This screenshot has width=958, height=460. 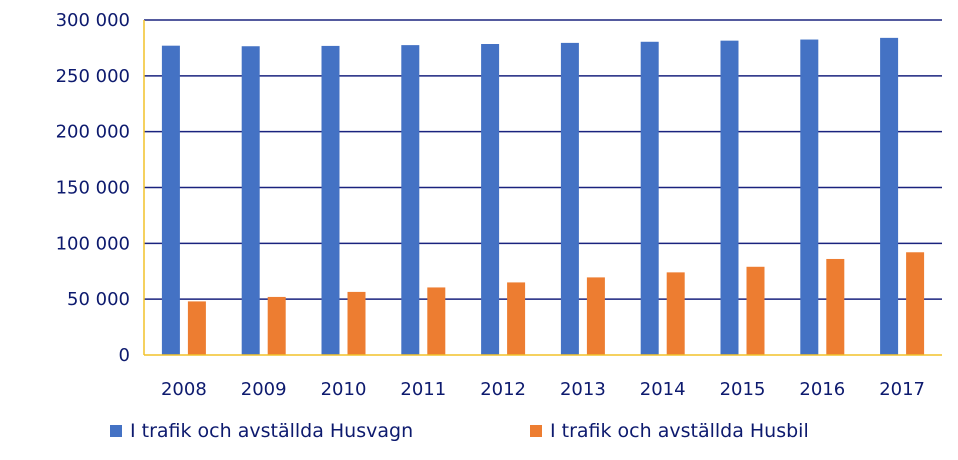 I want to click on x-tick-label: 2008, so click(x=184, y=389).